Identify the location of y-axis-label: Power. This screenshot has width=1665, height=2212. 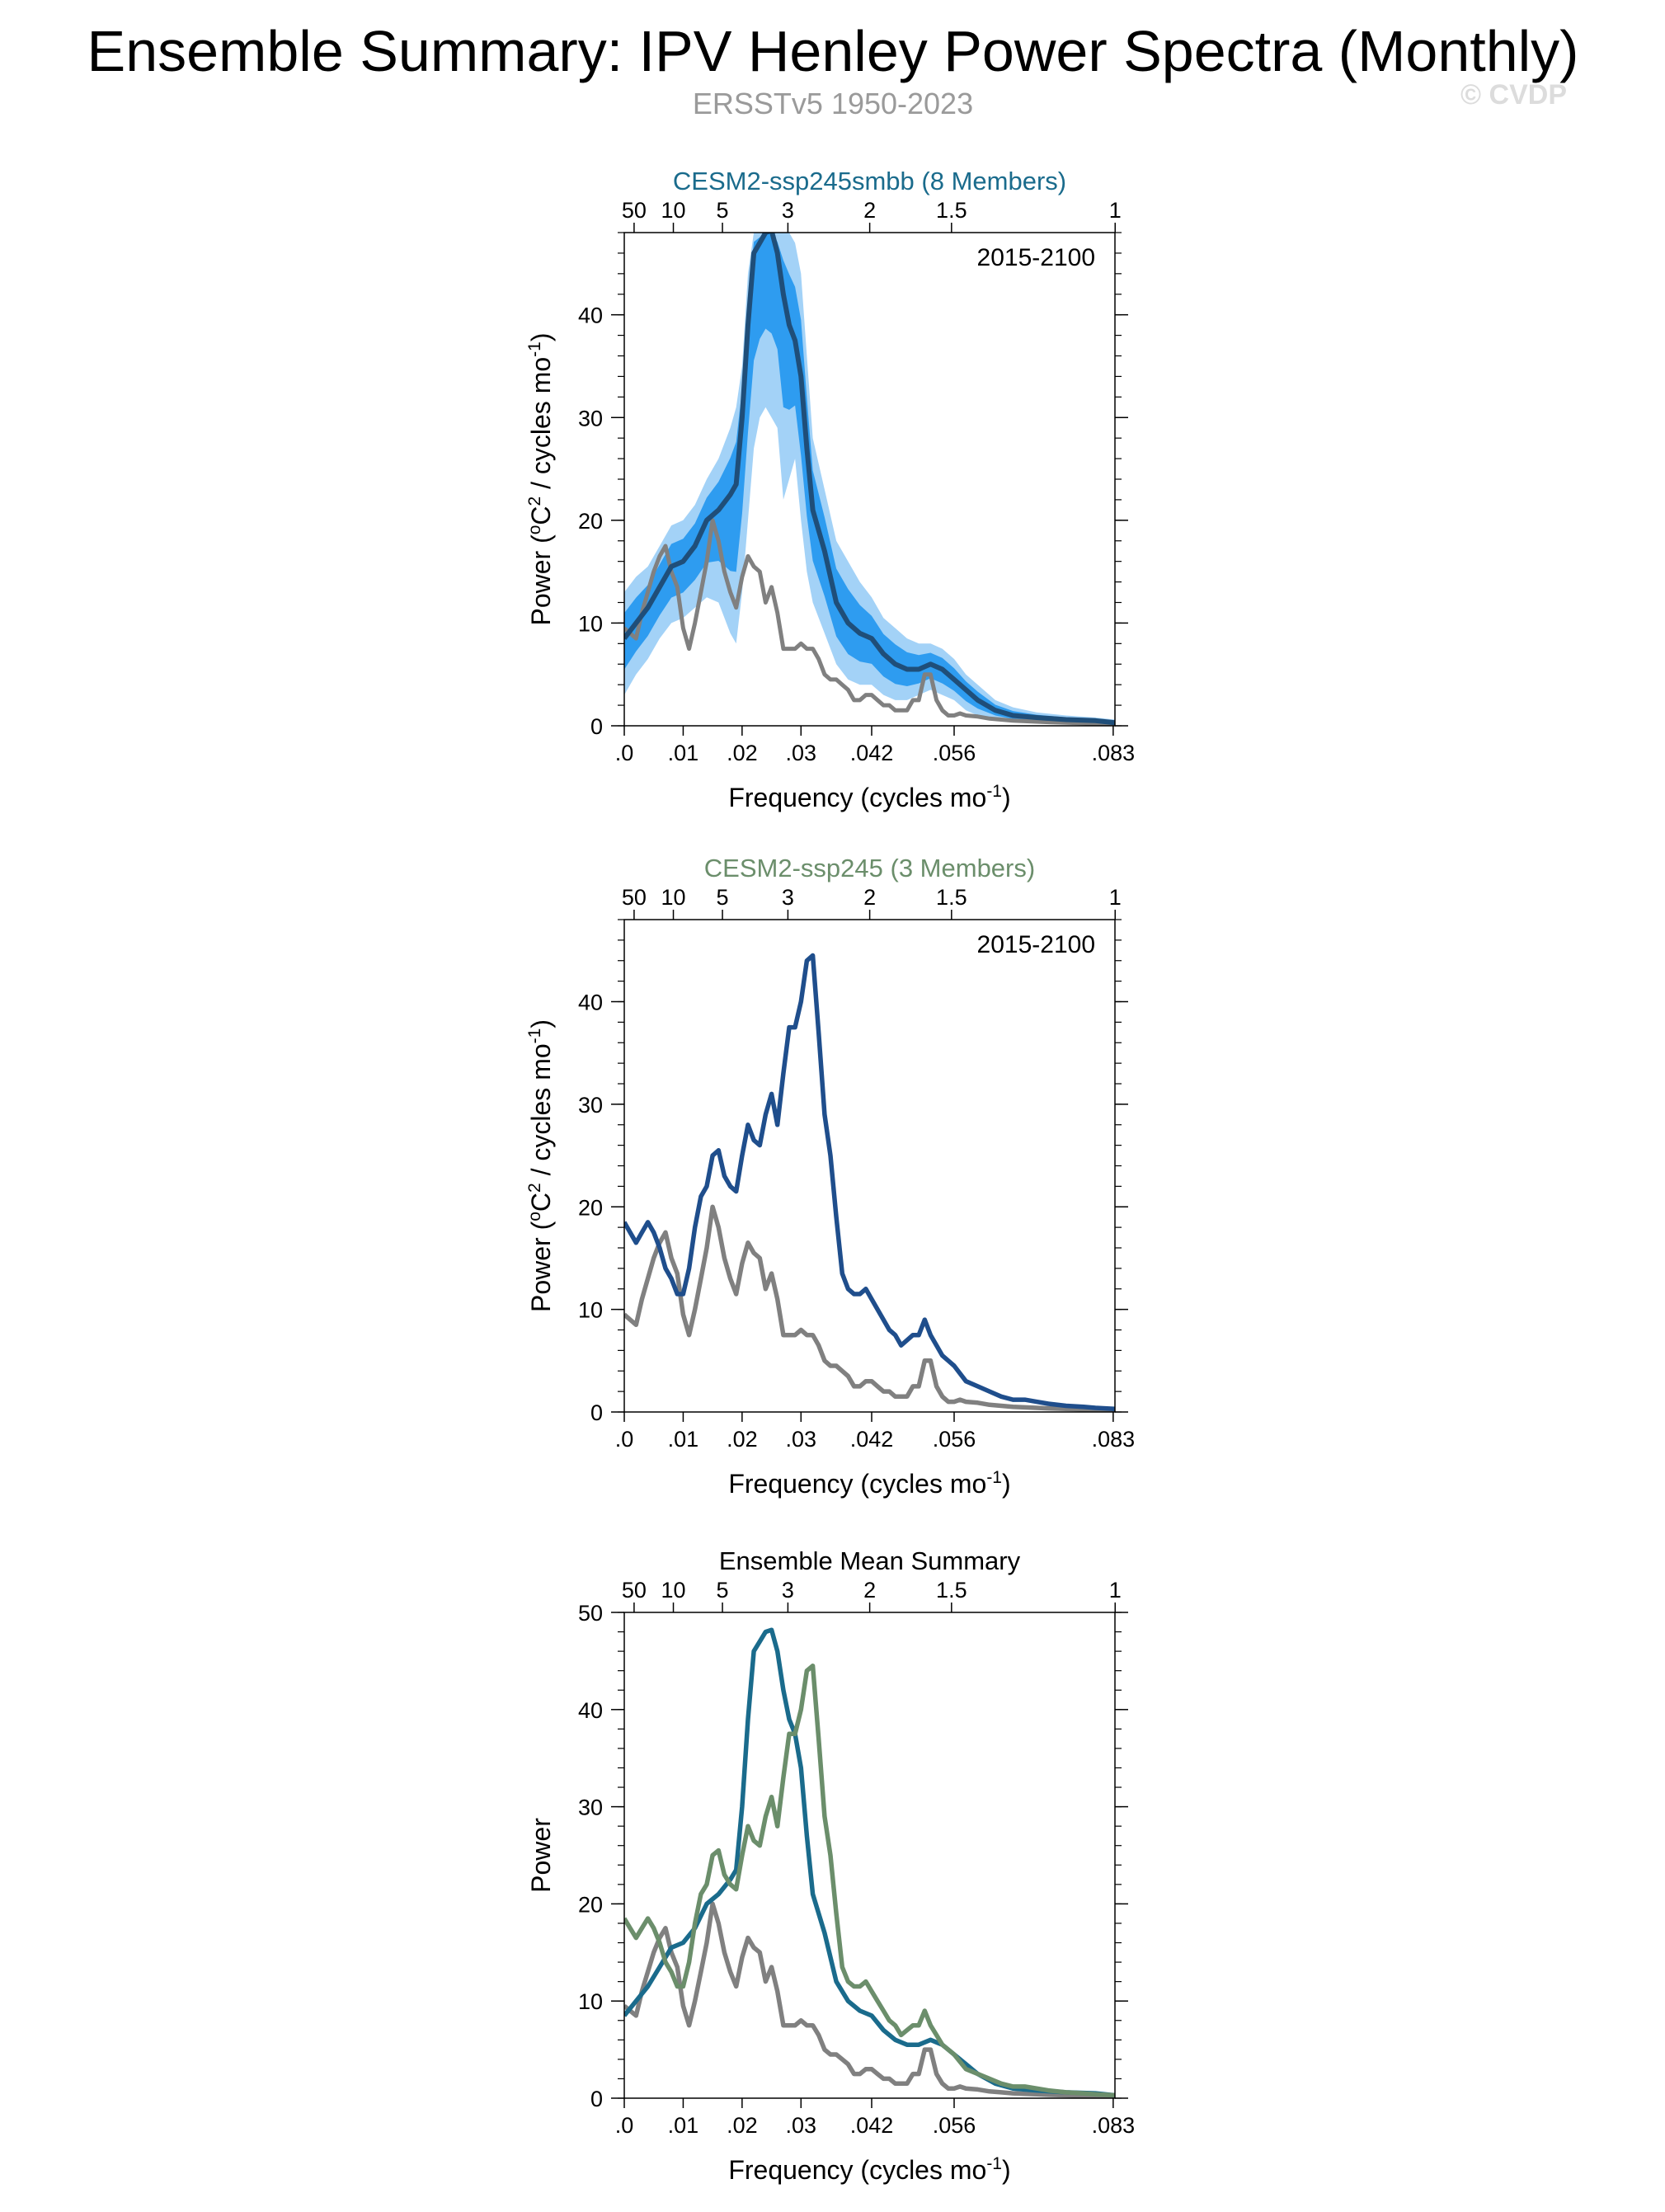
(541, 1855).